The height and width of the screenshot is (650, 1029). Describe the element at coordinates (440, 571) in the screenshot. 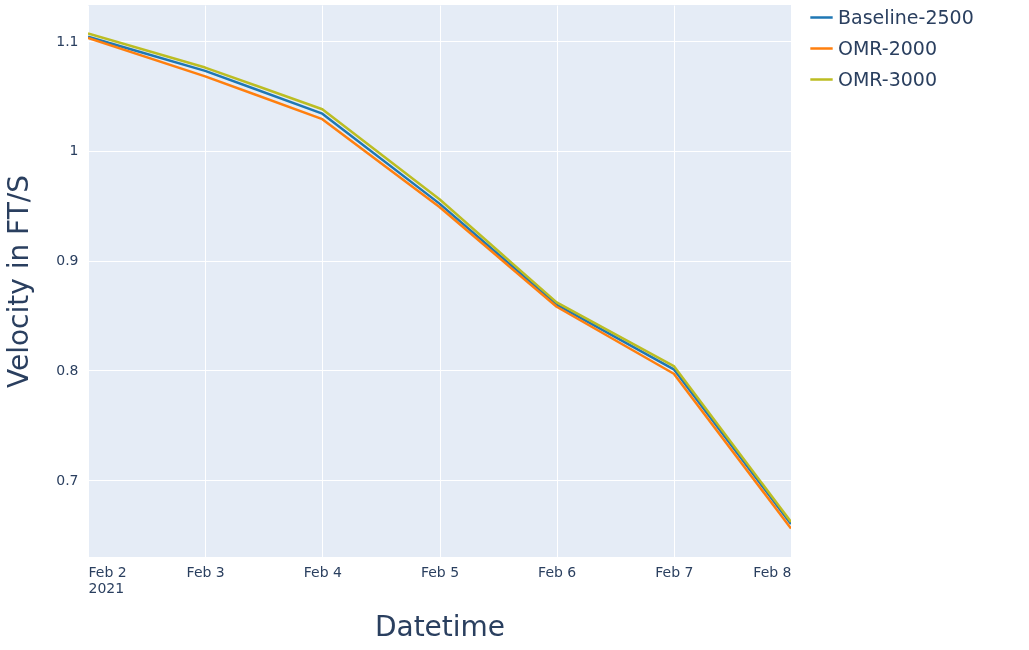

I see `x-tick-label: Feb 5` at that location.